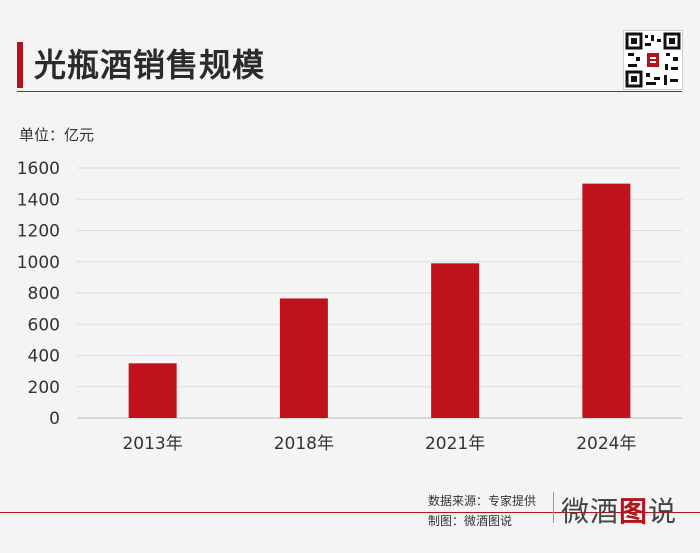 Image resolution: width=700 pixels, height=553 pixels. What do you see at coordinates (303, 358) in the screenshot?
I see `bar-2018年` at bounding box center [303, 358].